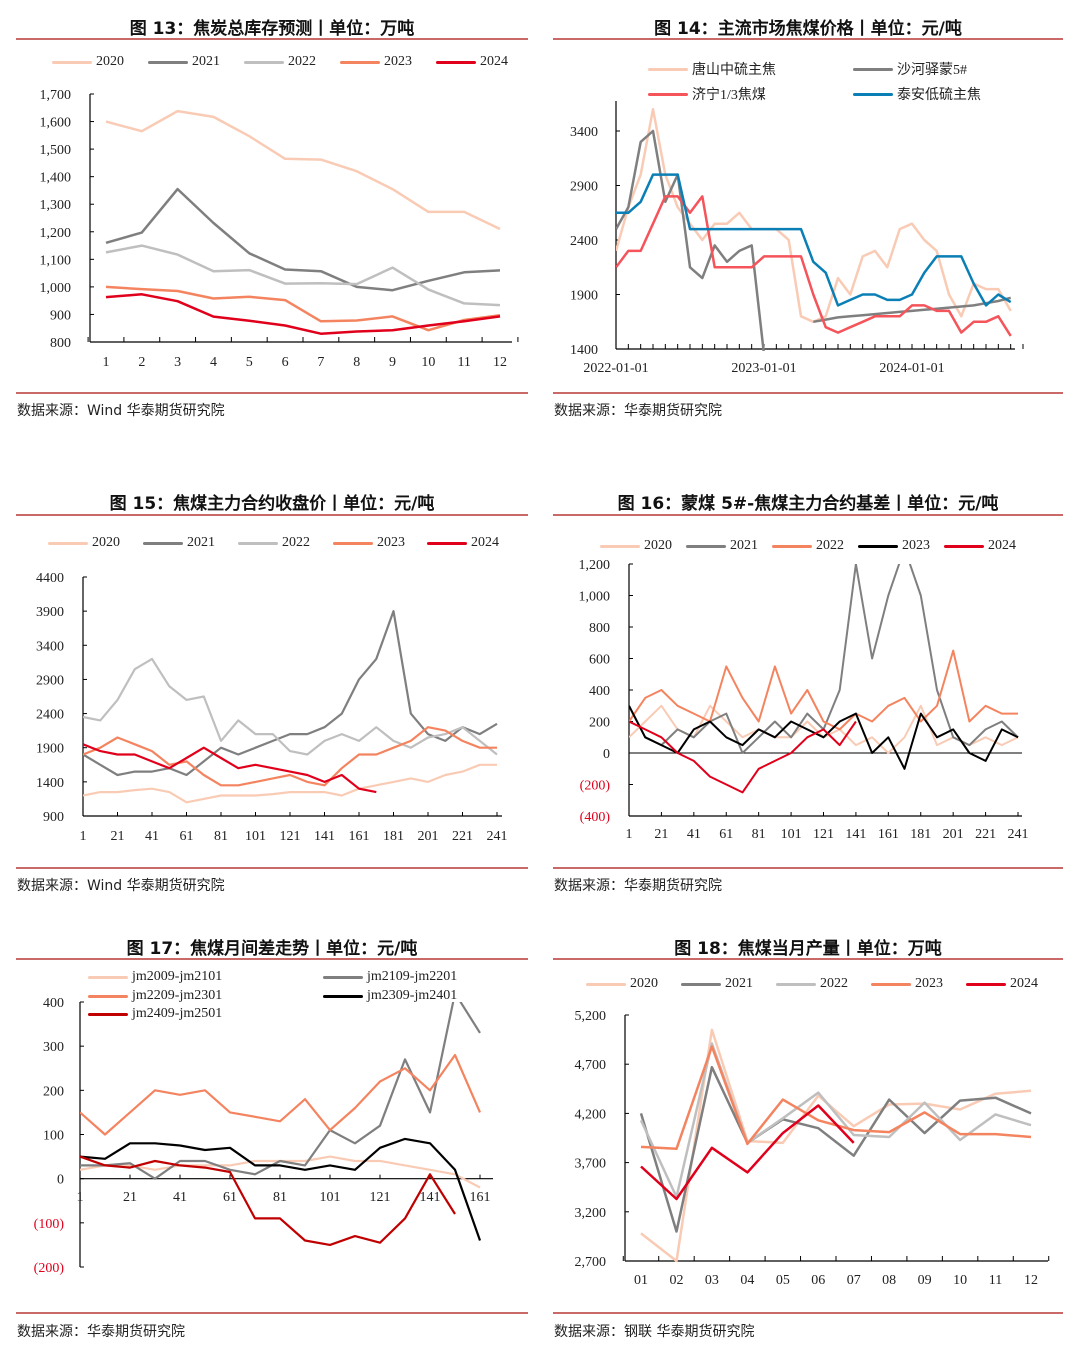 The image size is (1080, 1366). I want to click on x-tick-label: 9, so click(392, 362).